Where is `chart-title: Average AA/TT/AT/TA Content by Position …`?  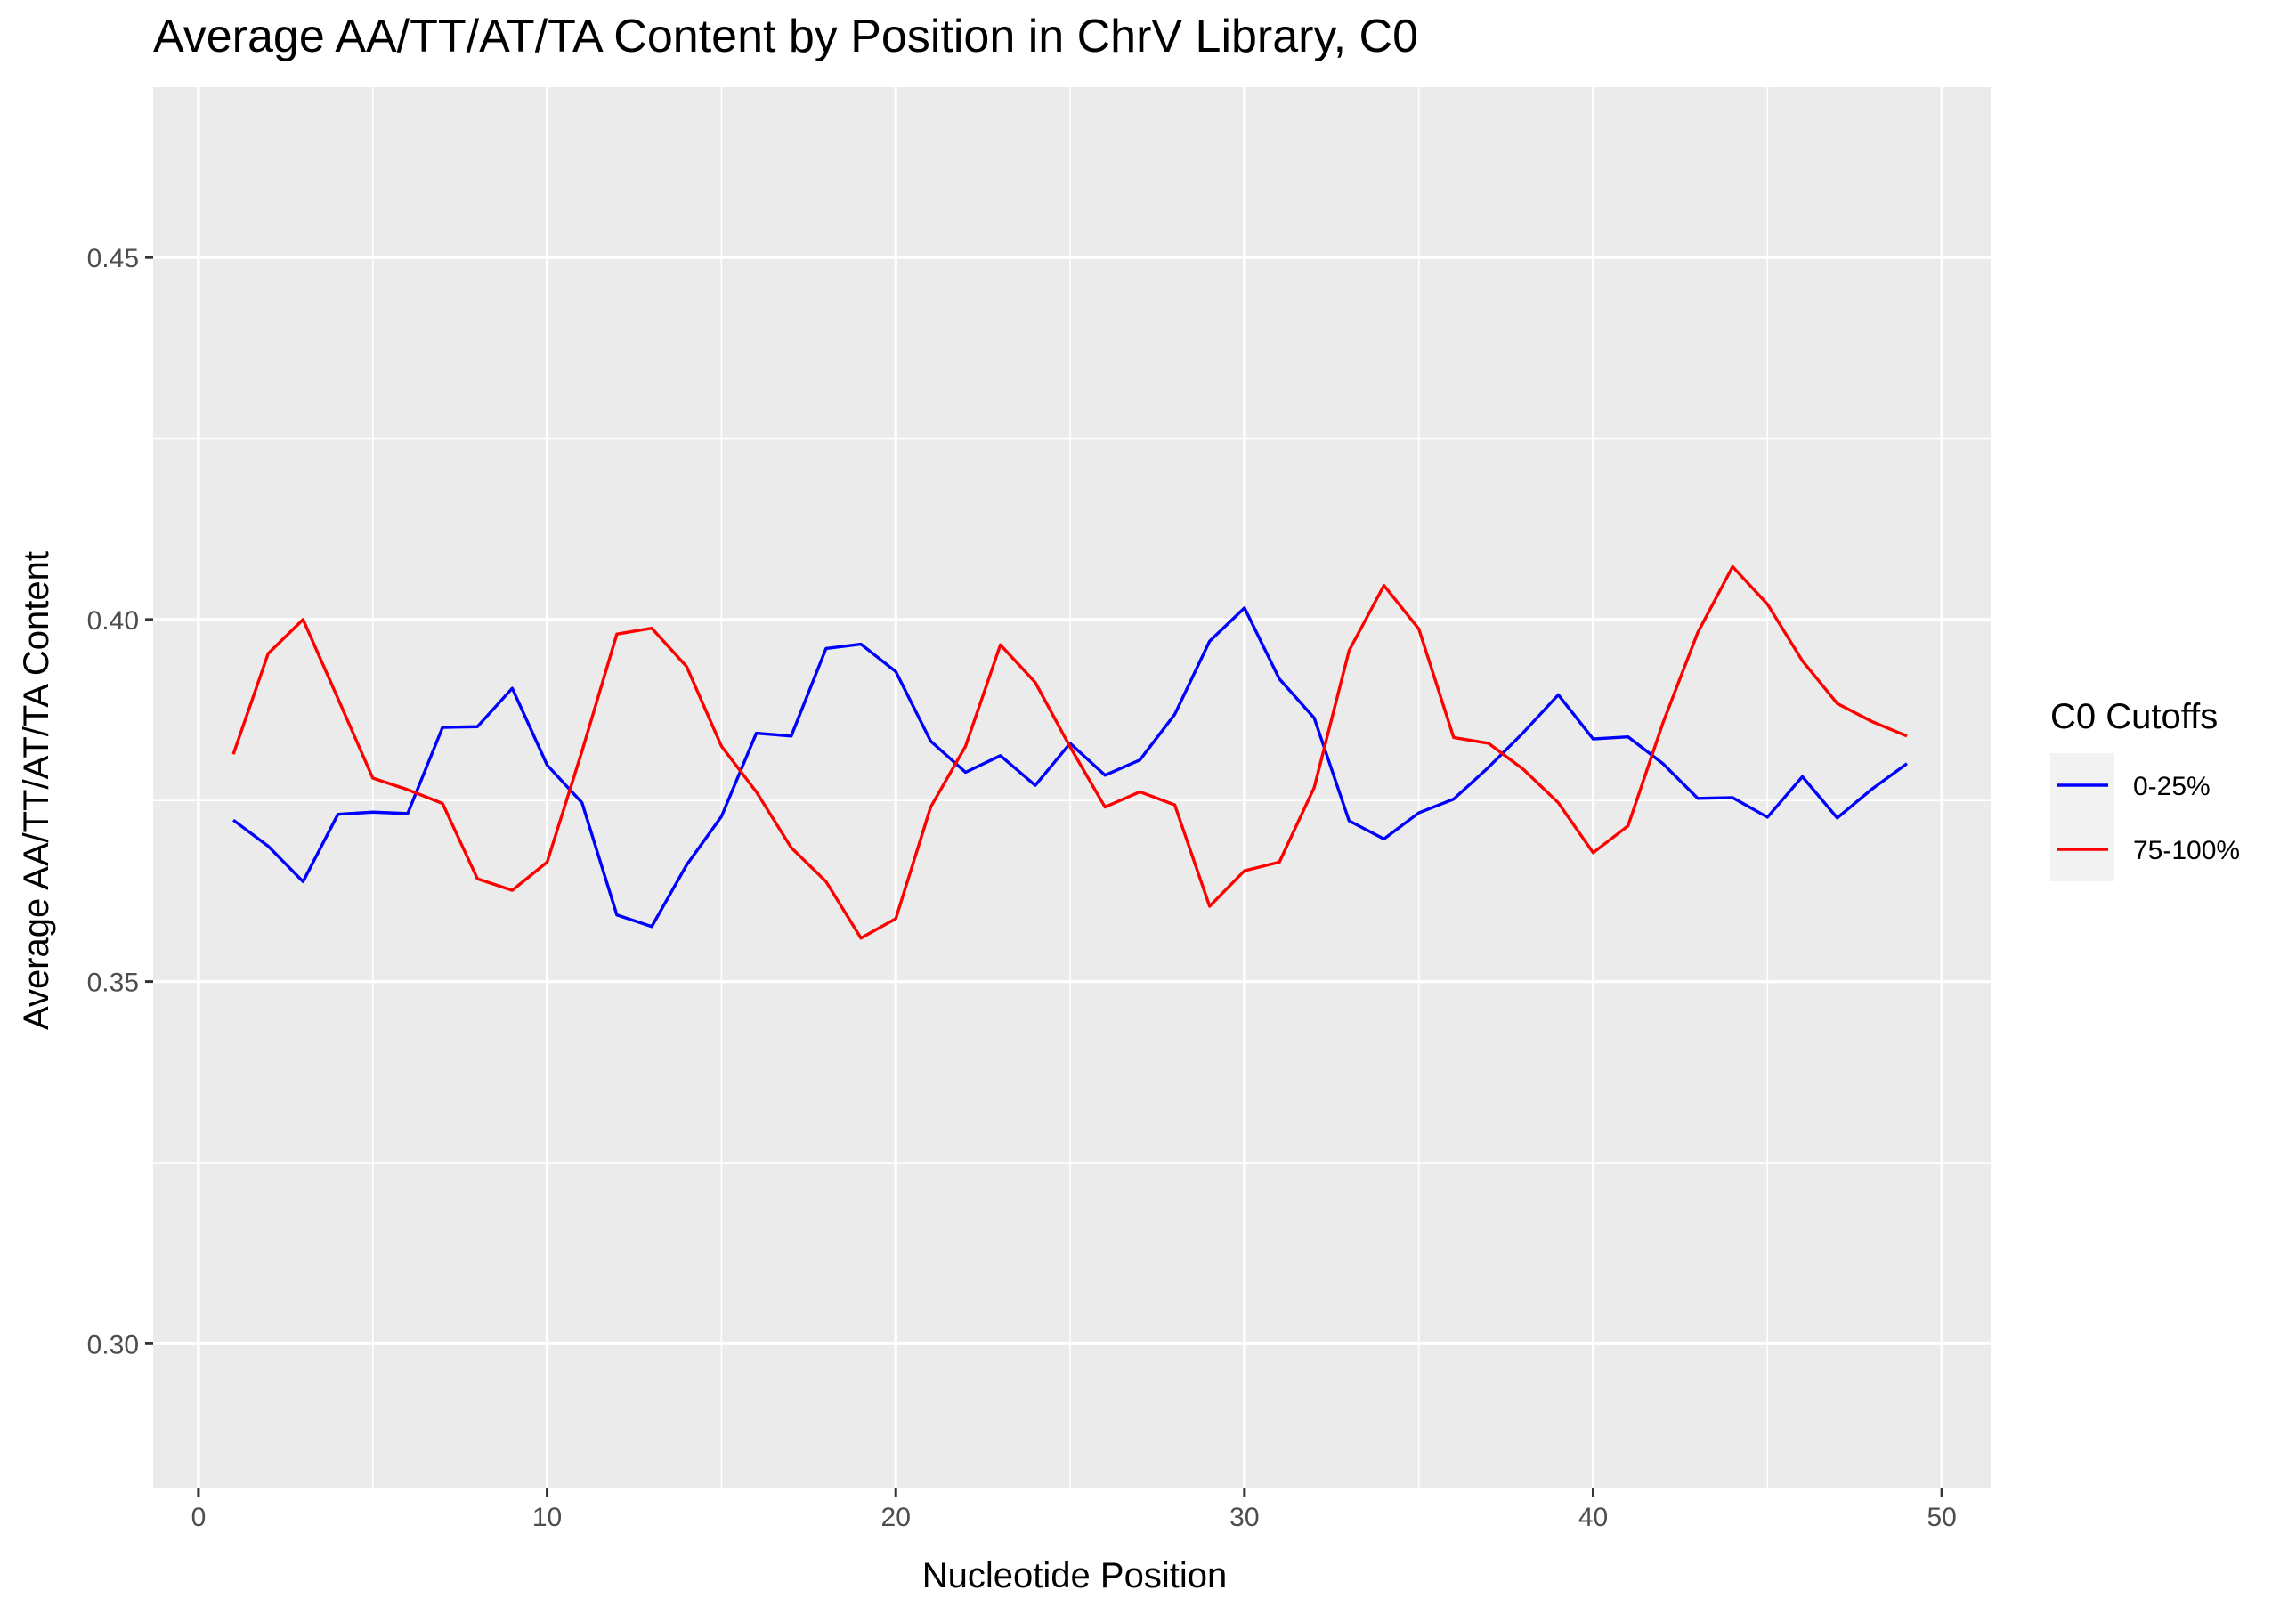 chart-title: Average AA/TT/AT/TA Content by Position … is located at coordinates (785, 36).